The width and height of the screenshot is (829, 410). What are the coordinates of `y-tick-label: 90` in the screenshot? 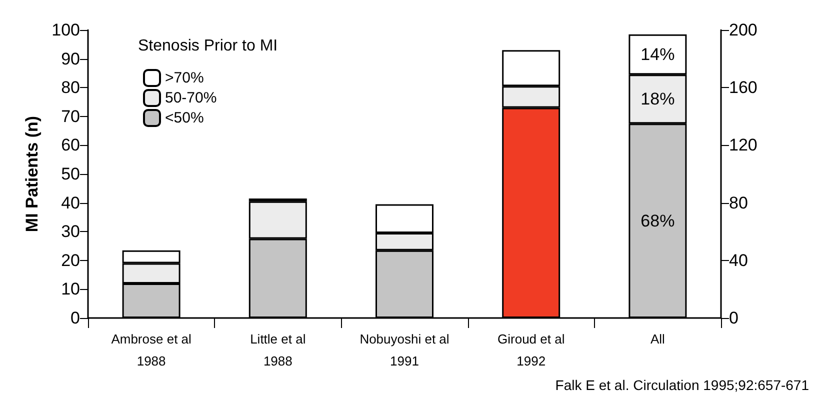 It's located at (70, 58).